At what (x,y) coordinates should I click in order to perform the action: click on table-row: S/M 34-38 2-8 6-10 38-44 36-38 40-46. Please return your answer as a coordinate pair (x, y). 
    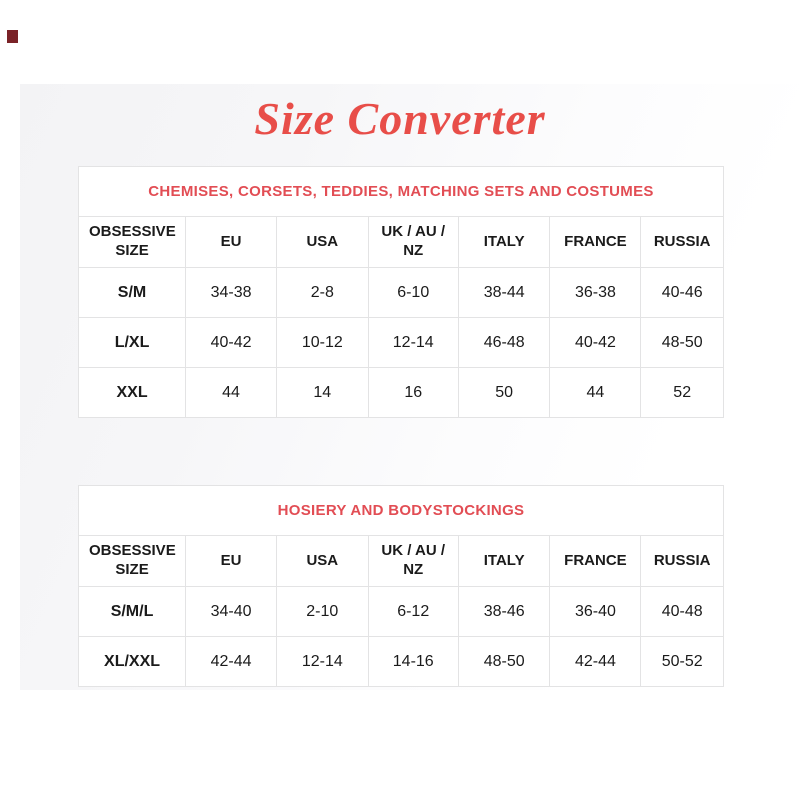
    Looking at the image, I should click on (400, 292).